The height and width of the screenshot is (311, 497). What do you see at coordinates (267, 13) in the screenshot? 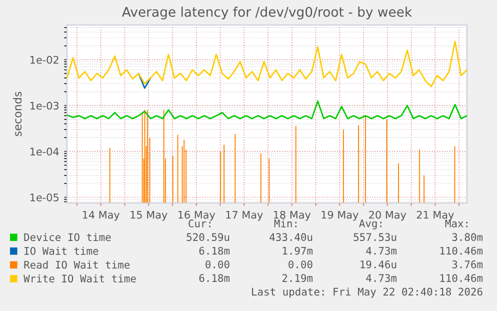
I see `chart-title: Average latency for /dev/vg0/root - by week` at bounding box center [267, 13].